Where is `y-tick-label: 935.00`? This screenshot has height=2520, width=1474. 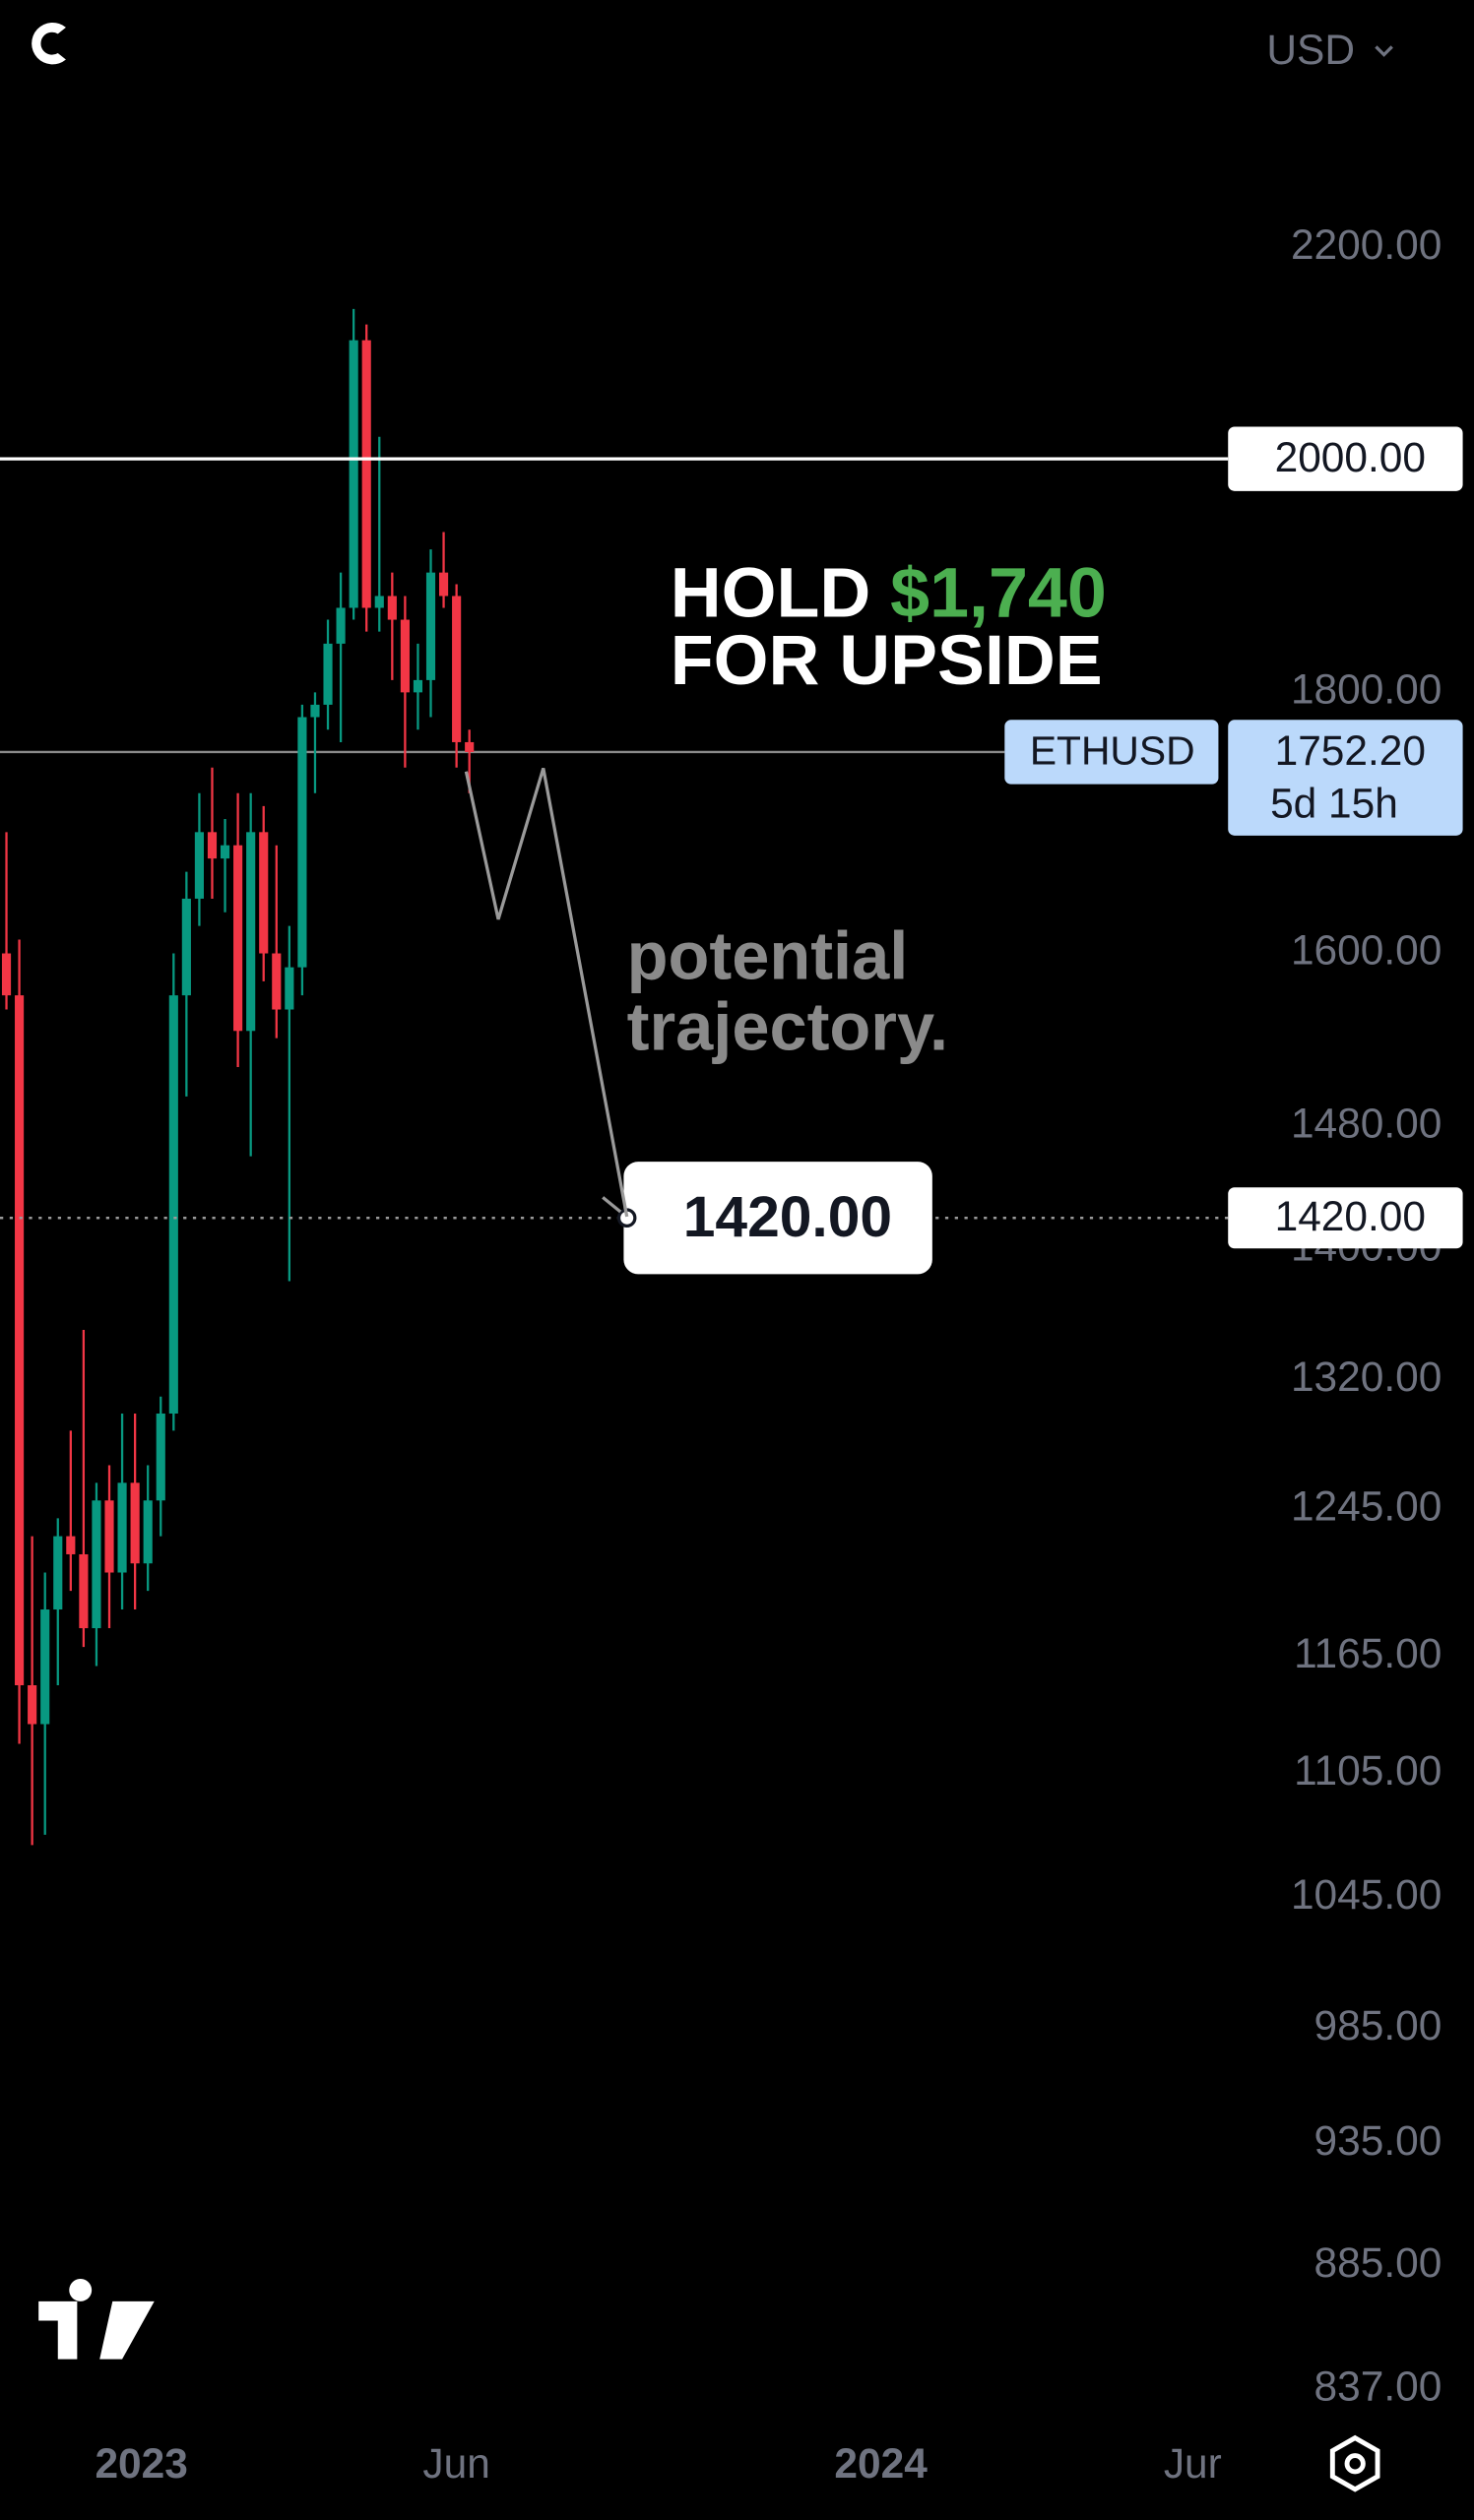 y-tick-label: 935.00 is located at coordinates (1378, 2140).